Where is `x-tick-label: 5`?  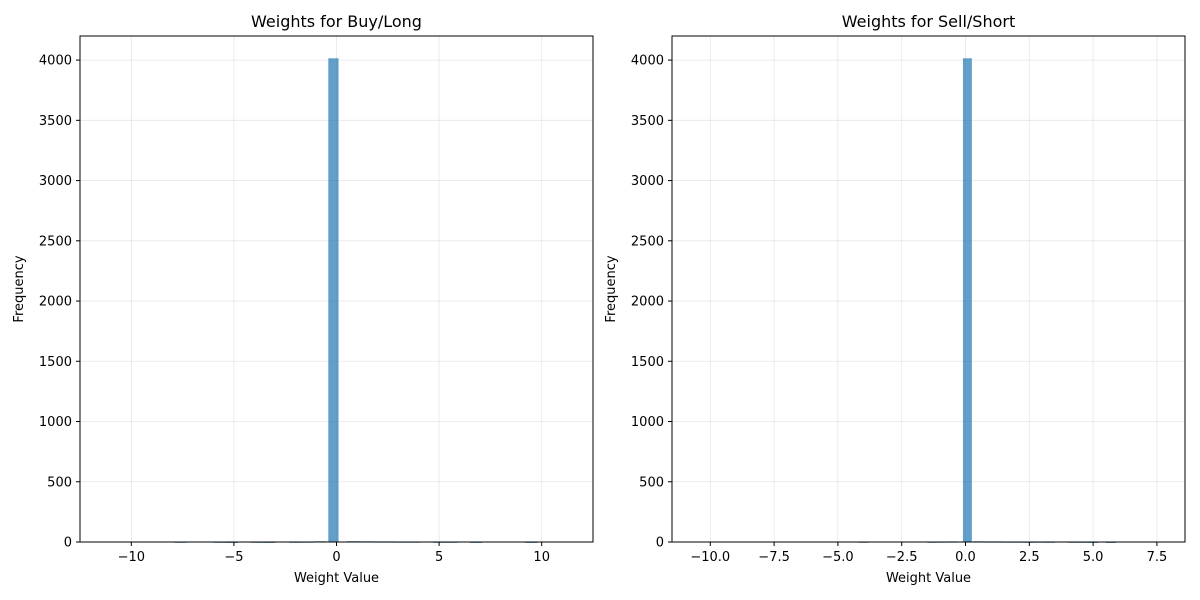 x-tick-label: 5 is located at coordinates (439, 557).